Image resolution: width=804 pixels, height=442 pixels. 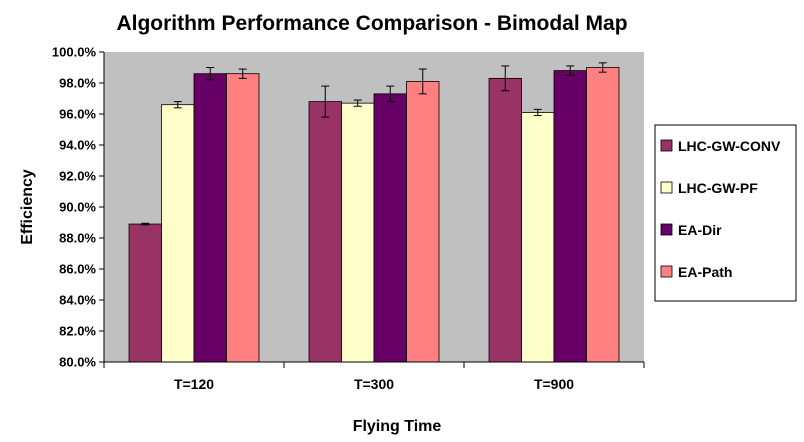 I want to click on legend: LHC-GW-CONV LHC-GW-PF EA-Dir EA-Path, so click(x=725, y=213).